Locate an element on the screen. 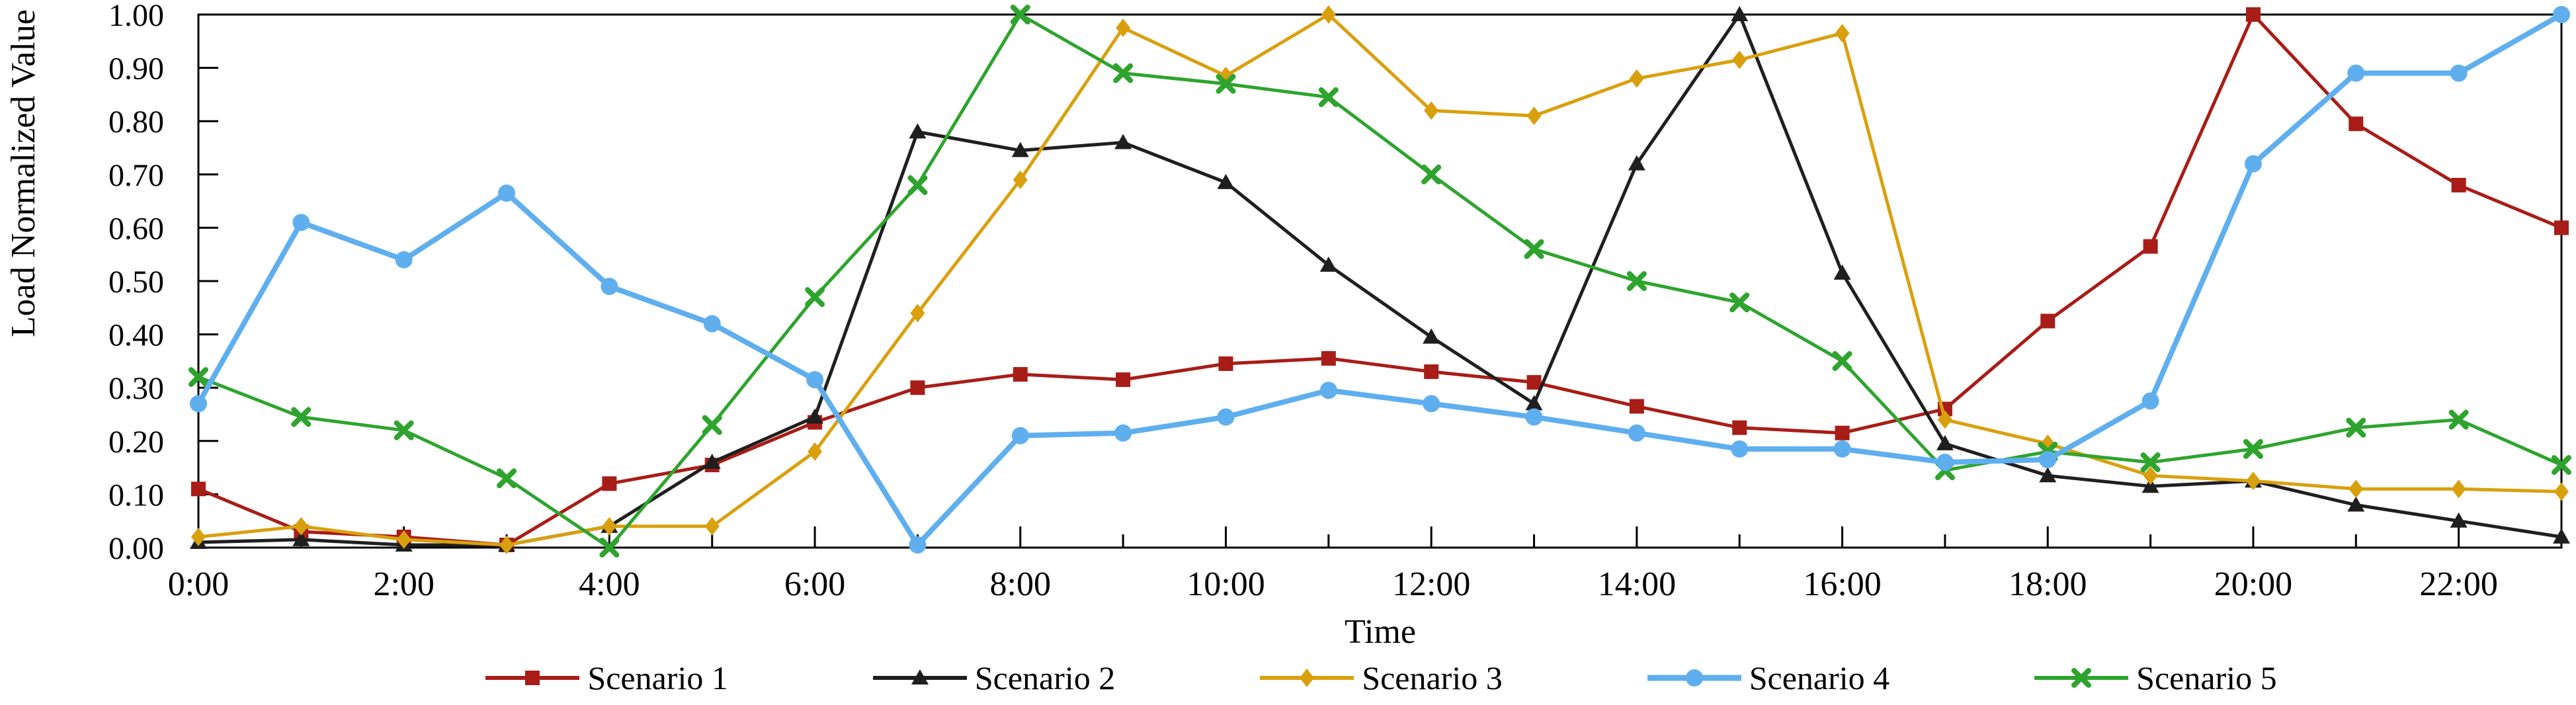 This screenshot has width=2576, height=705. legend-item-scenario-5: Scenario 5 is located at coordinates (2154, 677).